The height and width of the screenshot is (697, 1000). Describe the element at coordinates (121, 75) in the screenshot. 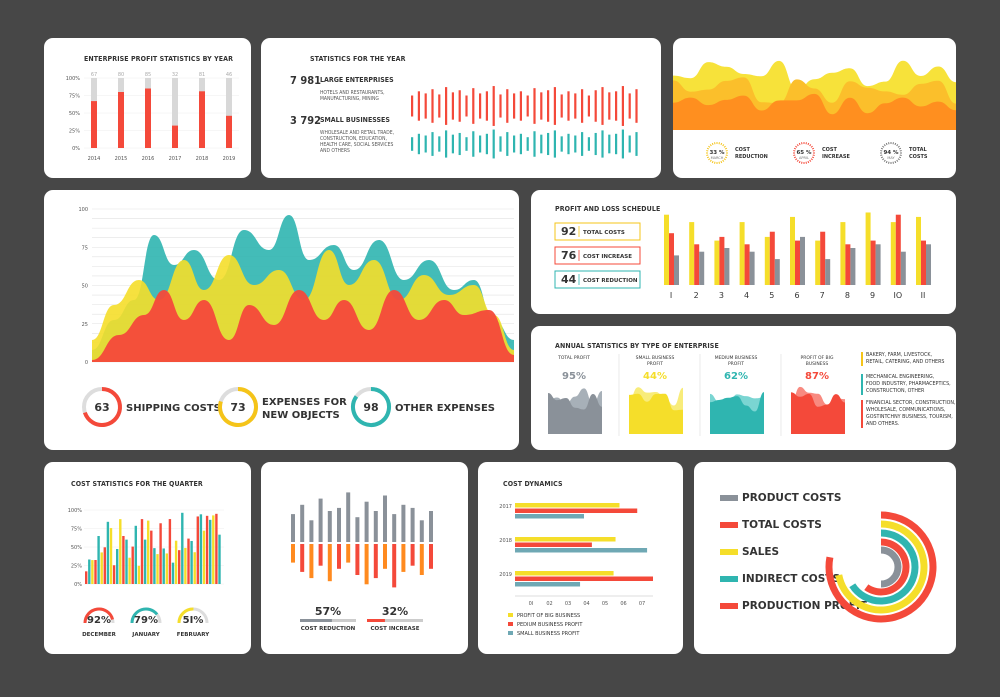

I see `bar-value-label: 80` at that location.